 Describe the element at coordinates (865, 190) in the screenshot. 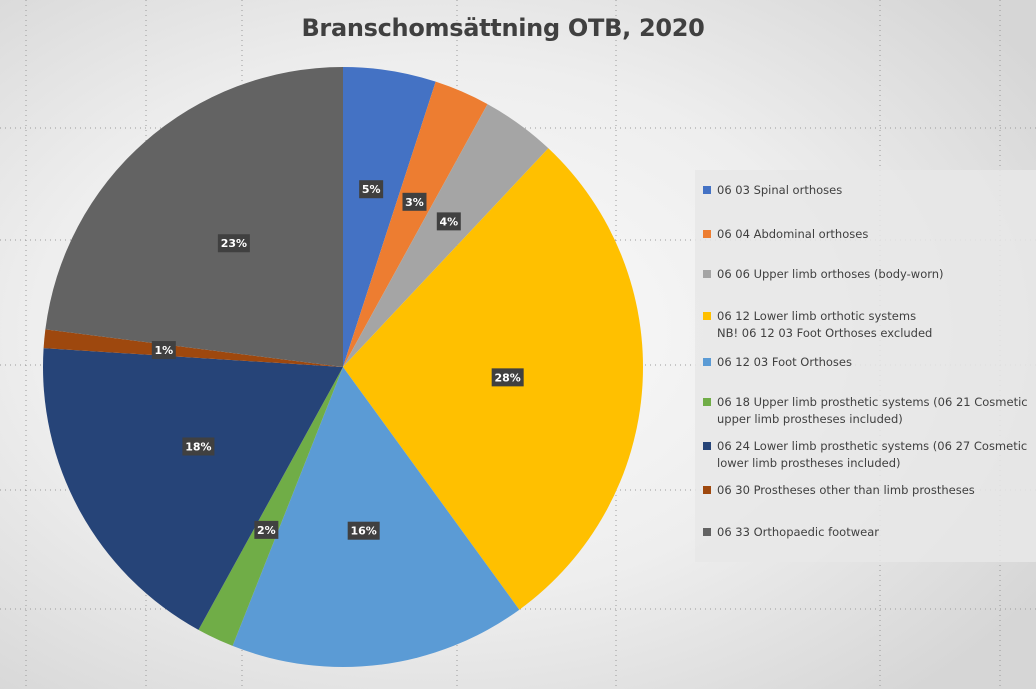

I see `legend-item-1: 06 03 Spinal orthoses` at that location.